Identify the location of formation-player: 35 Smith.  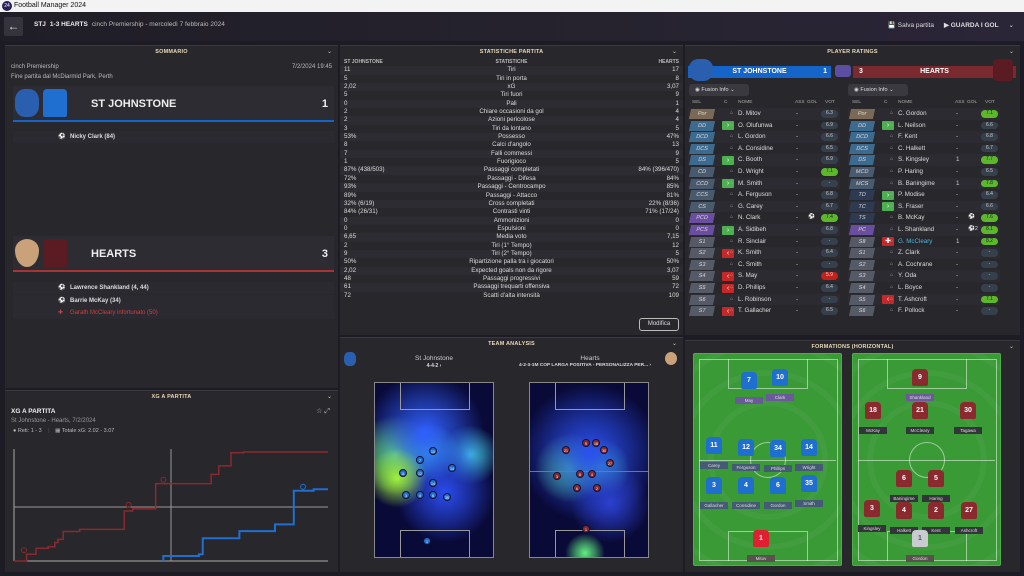
(809, 492).